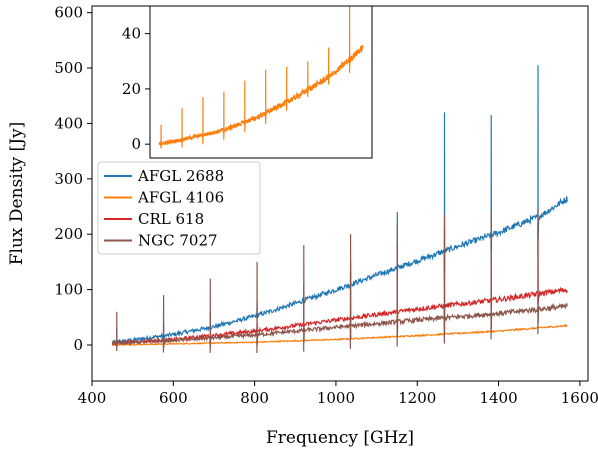  What do you see at coordinates (171, 219) in the screenshot?
I see `legend-label: CRL 618` at bounding box center [171, 219].